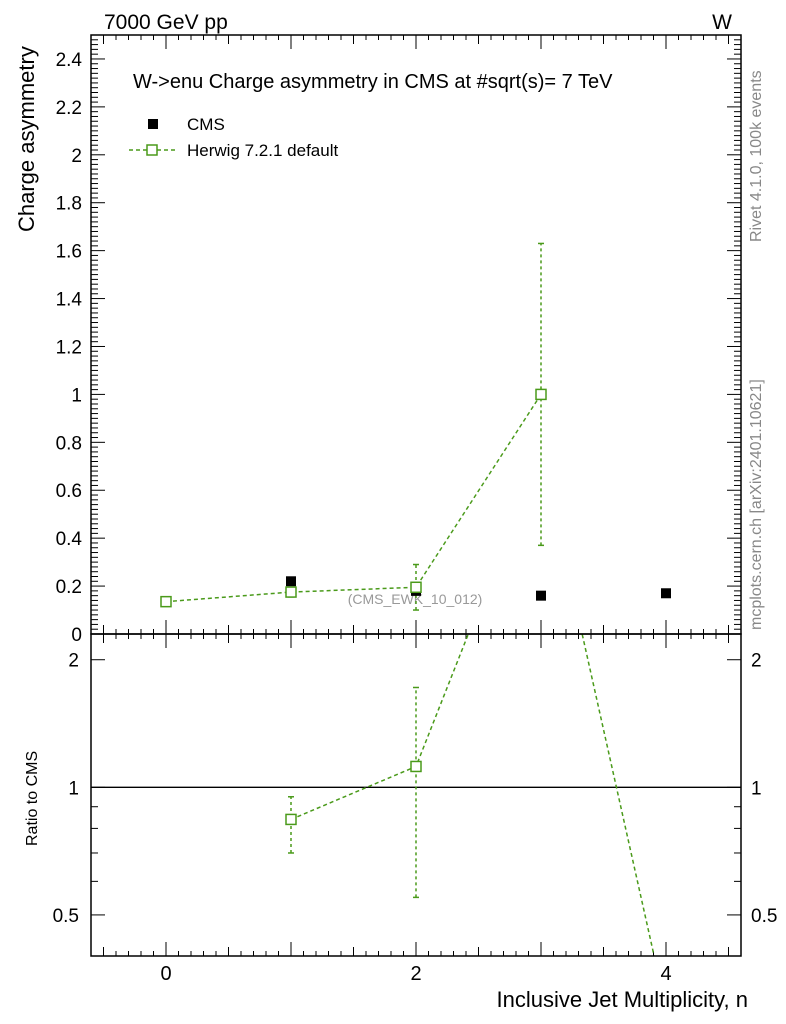  What do you see at coordinates (76, 635) in the screenshot?
I see `top-y-tick-label: 0` at bounding box center [76, 635].